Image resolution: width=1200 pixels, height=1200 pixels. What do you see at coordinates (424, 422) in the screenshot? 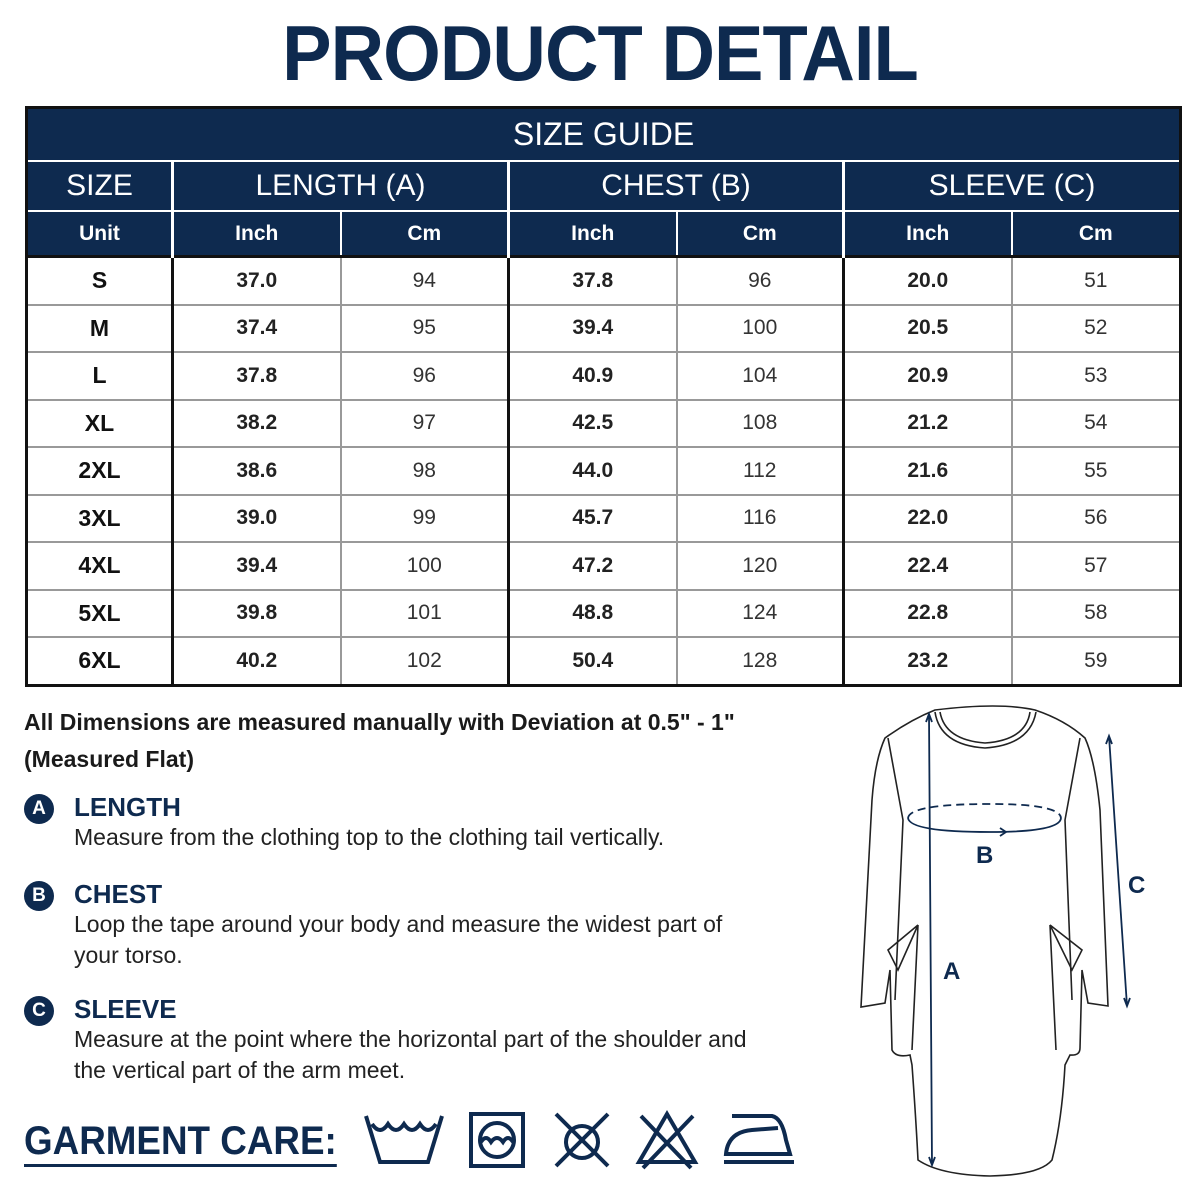
I see `cm-cell: 97` at bounding box center [424, 422].